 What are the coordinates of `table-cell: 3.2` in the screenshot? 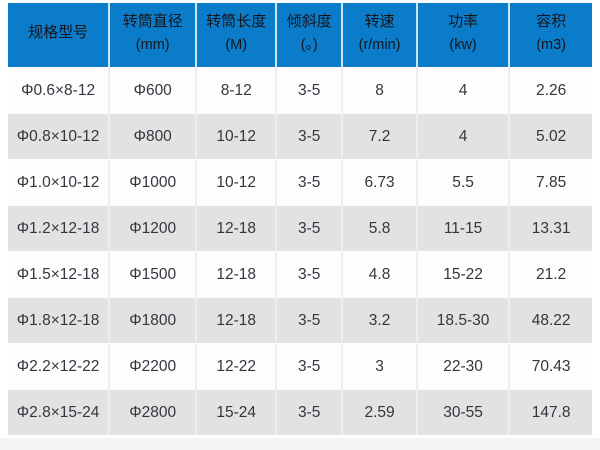 It's located at (380, 320).